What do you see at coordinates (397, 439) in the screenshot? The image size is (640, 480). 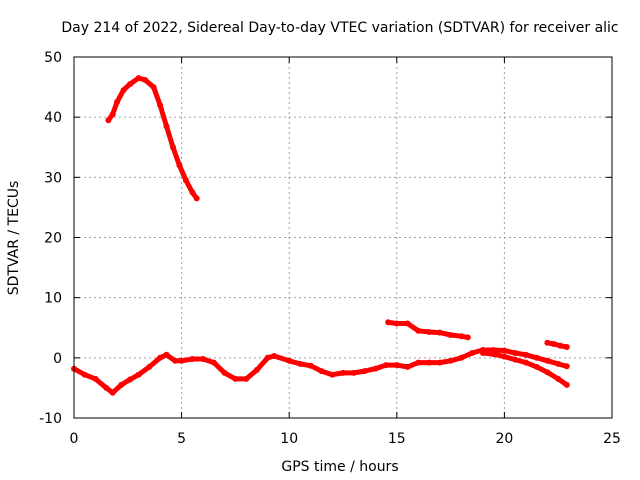 I see `x-tick-label: 15` at bounding box center [397, 439].